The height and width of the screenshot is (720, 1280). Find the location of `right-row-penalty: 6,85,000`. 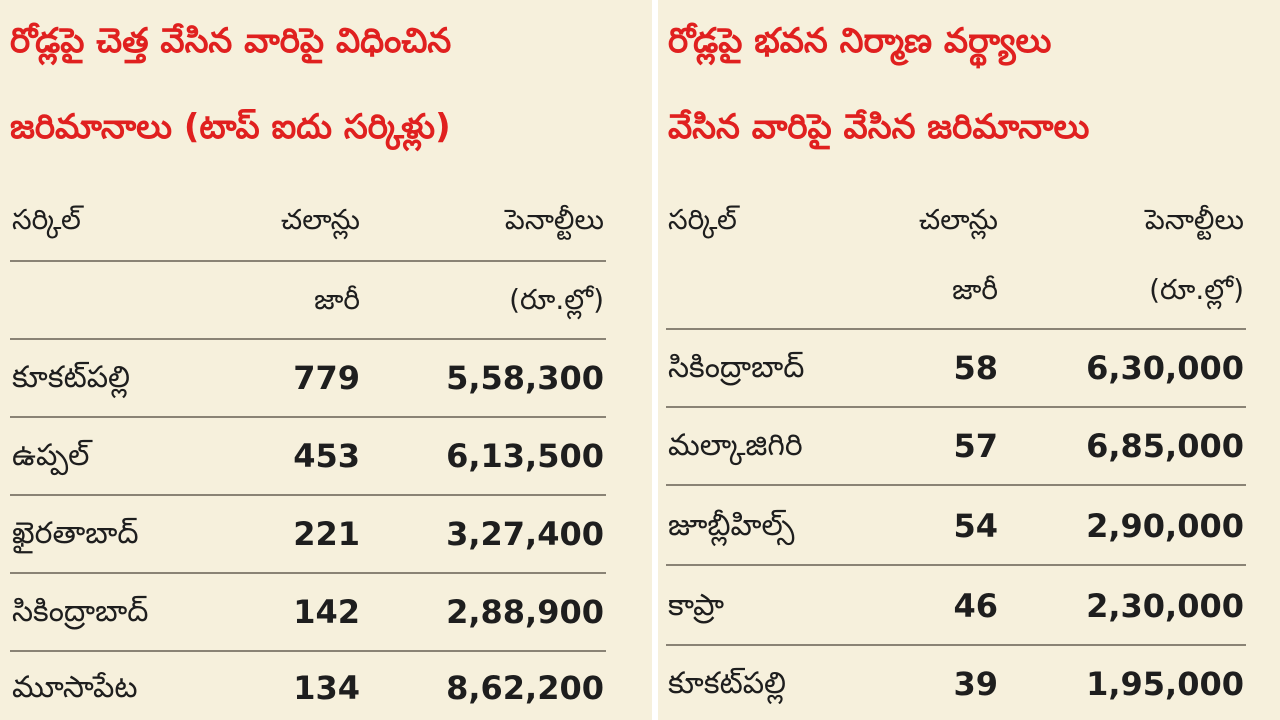

right-row-penalty: 6,85,000 is located at coordinates (1165, 446).